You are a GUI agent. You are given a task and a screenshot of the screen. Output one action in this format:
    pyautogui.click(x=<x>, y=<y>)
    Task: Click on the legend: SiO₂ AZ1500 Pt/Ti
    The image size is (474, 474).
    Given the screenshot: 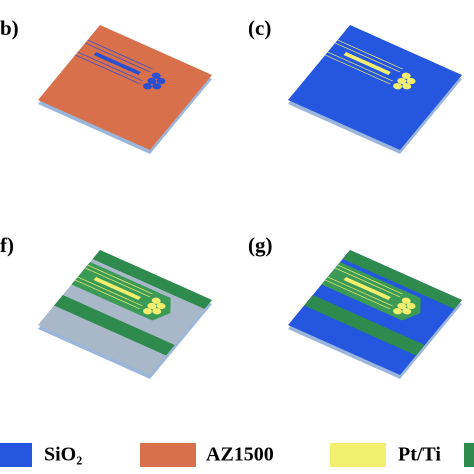 What is the action you would take?
    pyautogui.click(x=237, y=455)
    